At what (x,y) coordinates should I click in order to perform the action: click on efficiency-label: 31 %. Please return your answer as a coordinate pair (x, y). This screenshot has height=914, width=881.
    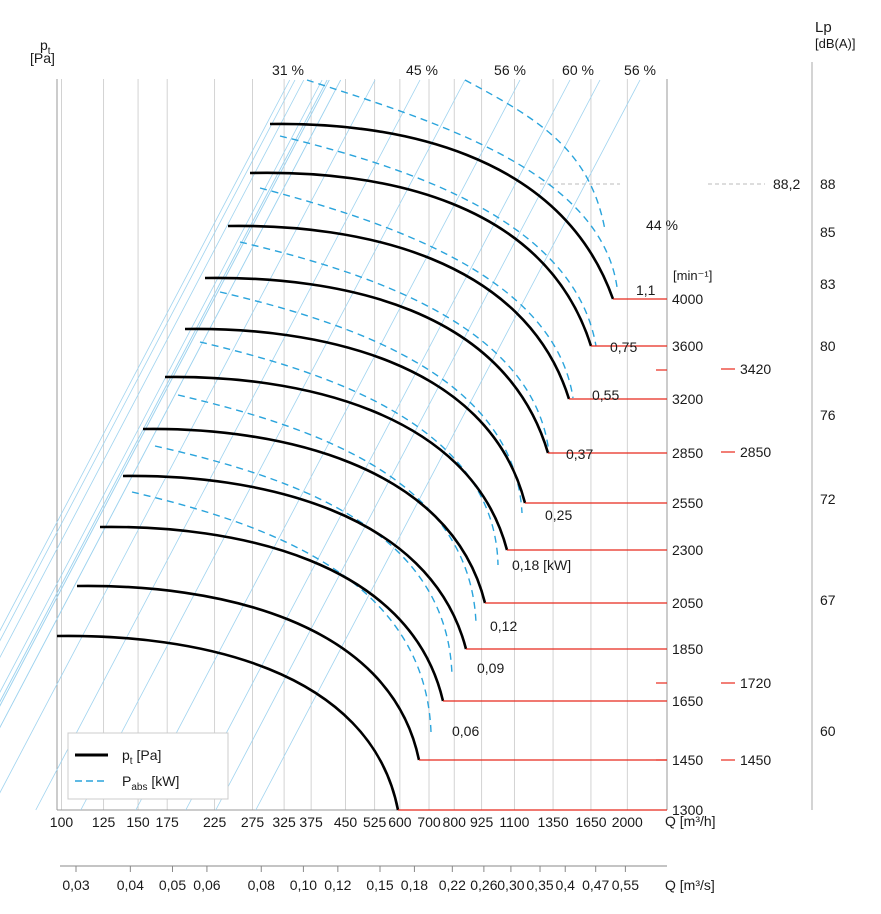
    Looking at the image, I should click on (288, 70).